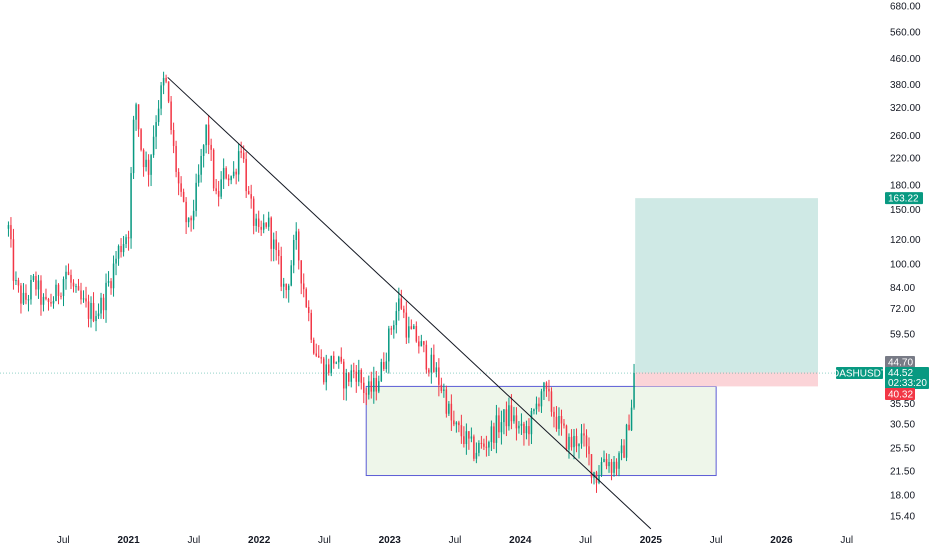 The height and width of the screenshot is (550, 932). What do you see at coordinates (128, 540) in the screenshot?
I see `x-tick-label: 2021` at bounding box center [128, 540].